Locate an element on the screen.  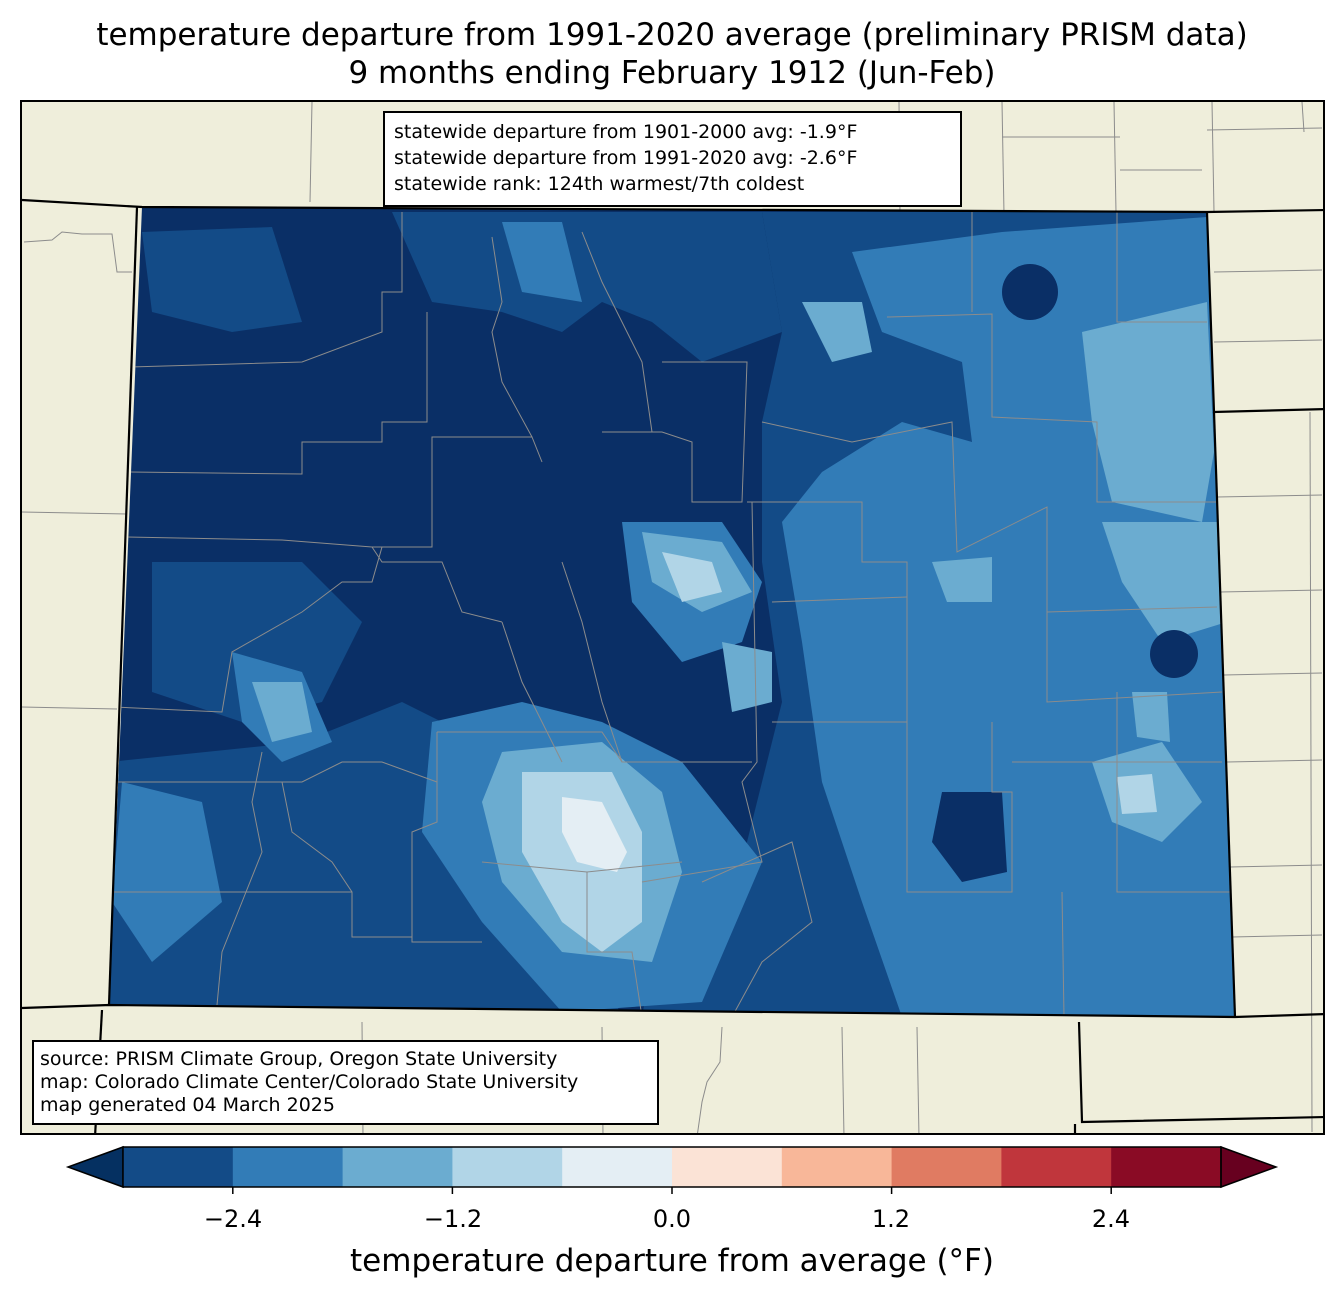
colorbar-tick-label: 1.2 is located at coordinates (891, 1219).